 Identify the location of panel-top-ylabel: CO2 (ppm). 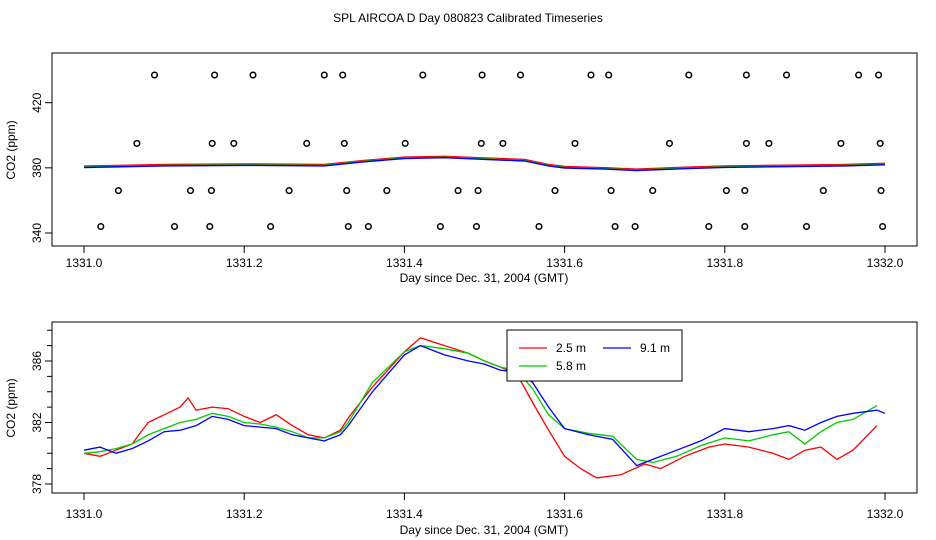
(11, 149).